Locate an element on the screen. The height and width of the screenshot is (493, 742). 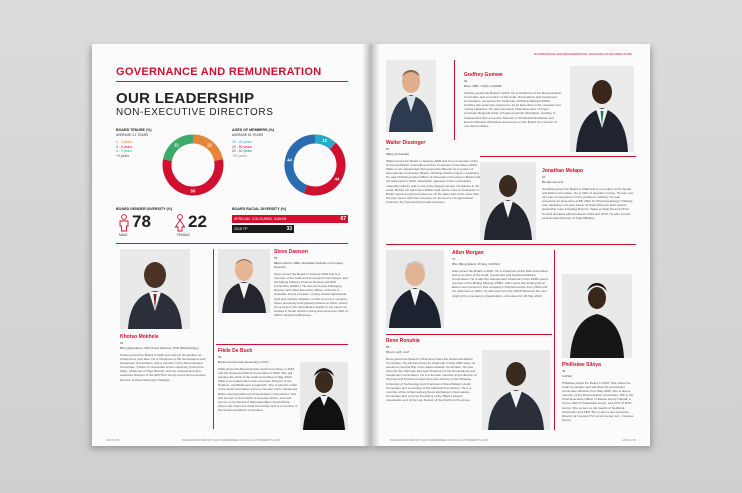
director-name: Fikile De Buck is located at coordinates (235, 351).